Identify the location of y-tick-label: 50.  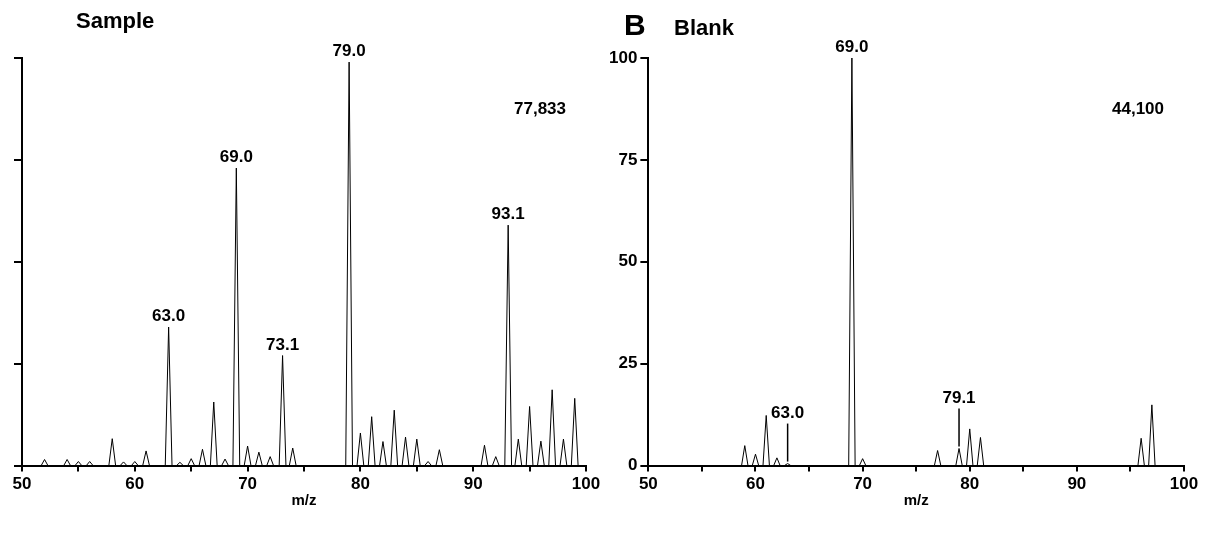
(628, 261).